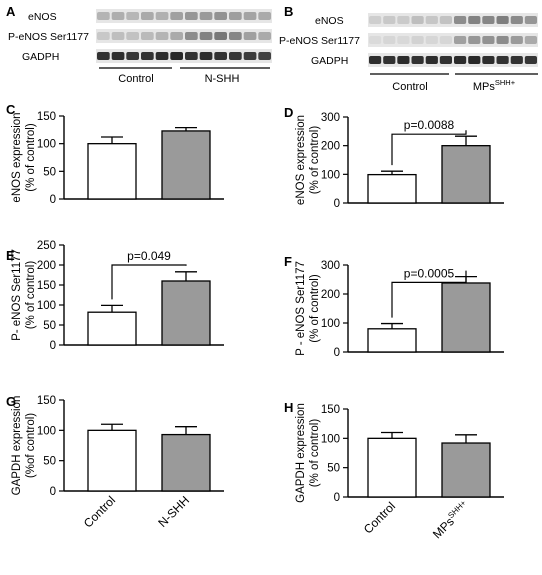 The width and height of the screenshot is (542, 575). I want to click on panel-letter-g: G, so click(11, 401).